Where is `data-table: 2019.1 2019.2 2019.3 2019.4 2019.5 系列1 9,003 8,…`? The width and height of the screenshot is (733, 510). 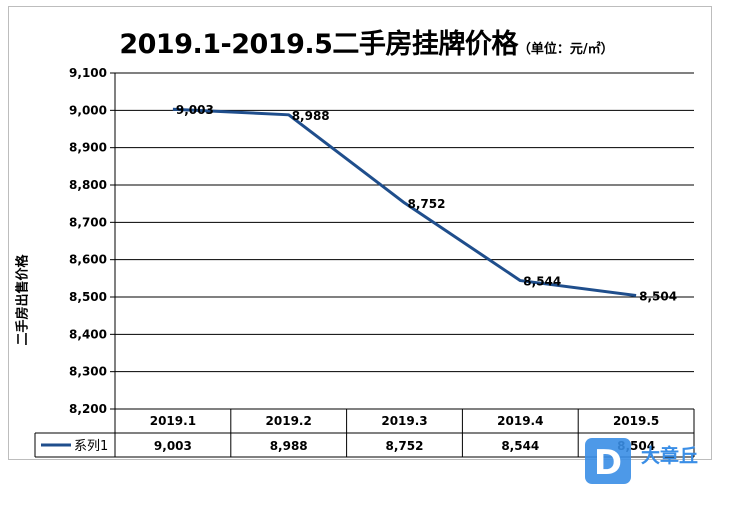 data-table: 2019.1 2019.2 2019.3 2019.4 2019.5 系列1 9,003 8,… is located at coordinates (364, 433).